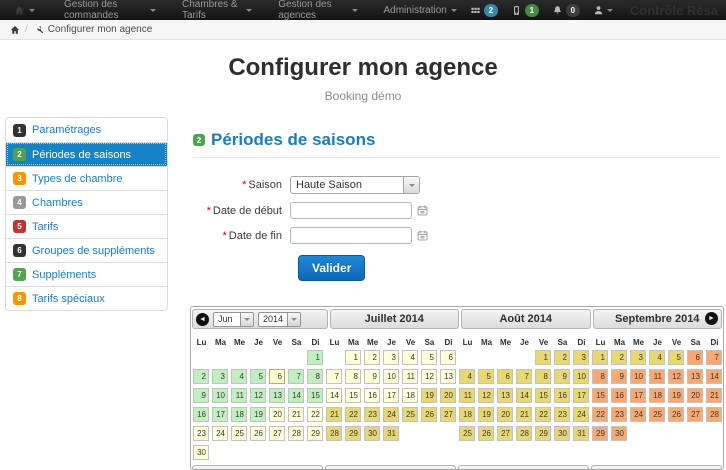  Describe the element at coordinates (566, 10) in the screenshot. I see `nav-notification-bell: 0` at that location.